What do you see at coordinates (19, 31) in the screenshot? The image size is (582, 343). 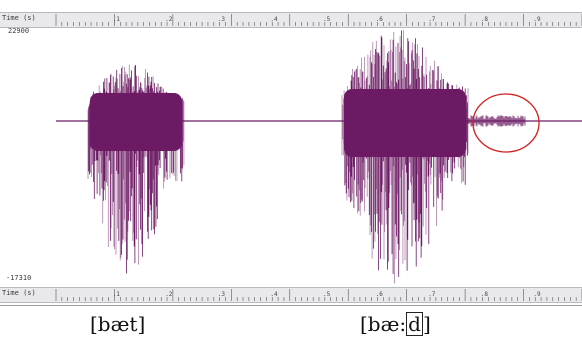 I see `amplitude-max-label: 22900` at bounding box center [19, 31].